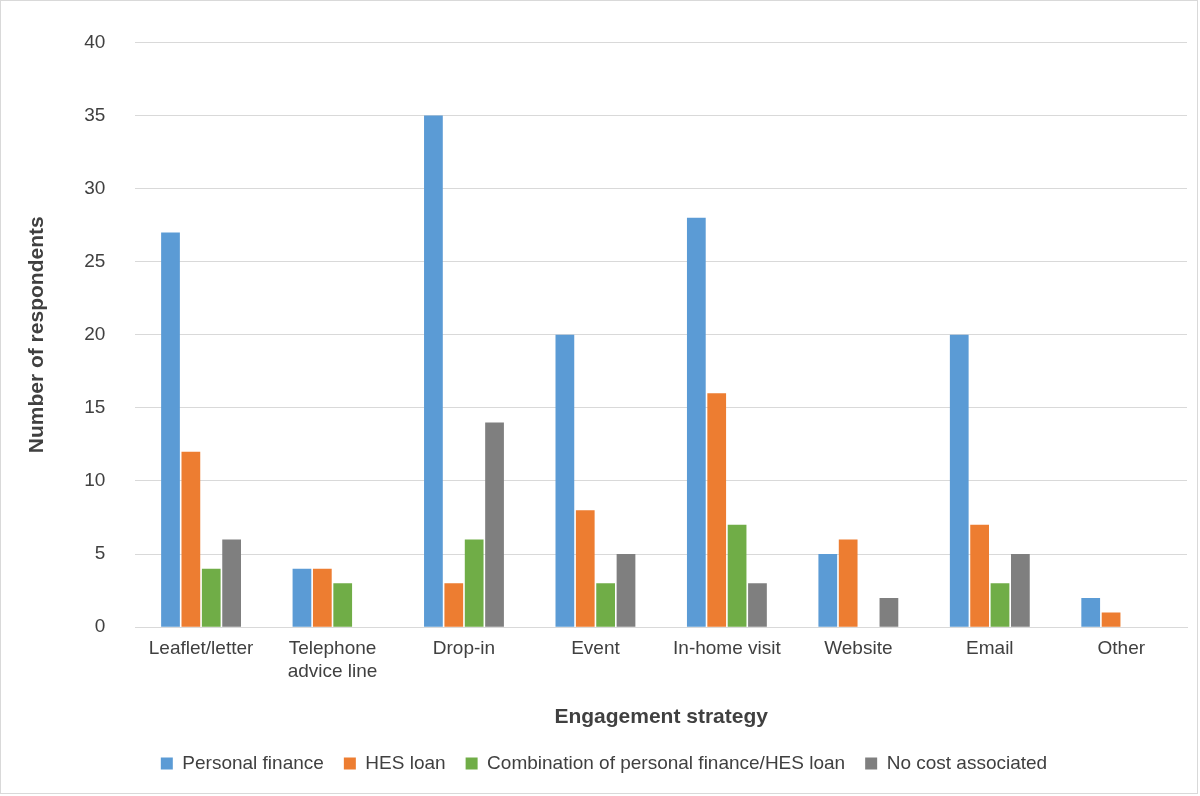 Image resolution: width=1200 pixels, height=796 pixels. Describe the element at coordinates (100, 553) in the screenshot. I see `y-tick-label: 5` at that location.